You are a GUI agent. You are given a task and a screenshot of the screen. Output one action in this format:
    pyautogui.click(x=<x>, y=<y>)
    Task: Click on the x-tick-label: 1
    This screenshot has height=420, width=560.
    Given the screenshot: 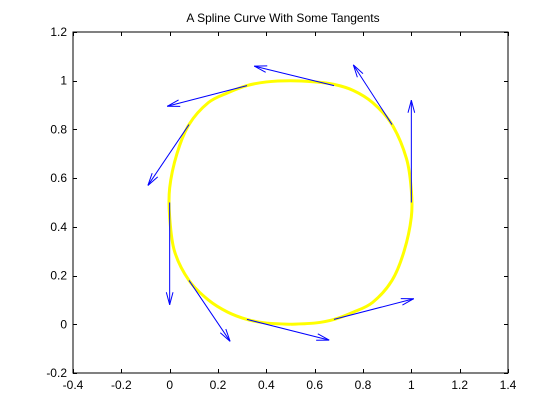 What is the action you would take?
    pyautogui.click(x=411, y=385)
    